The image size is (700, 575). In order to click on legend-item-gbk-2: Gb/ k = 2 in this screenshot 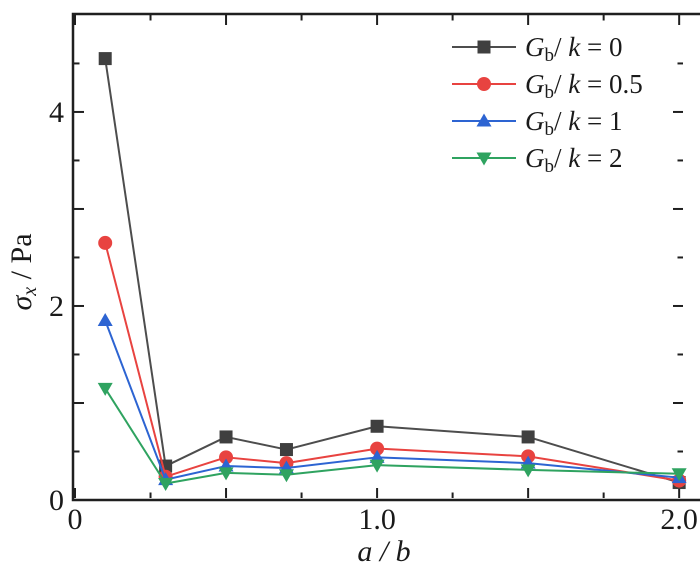, I will do `click(537, 160)`.